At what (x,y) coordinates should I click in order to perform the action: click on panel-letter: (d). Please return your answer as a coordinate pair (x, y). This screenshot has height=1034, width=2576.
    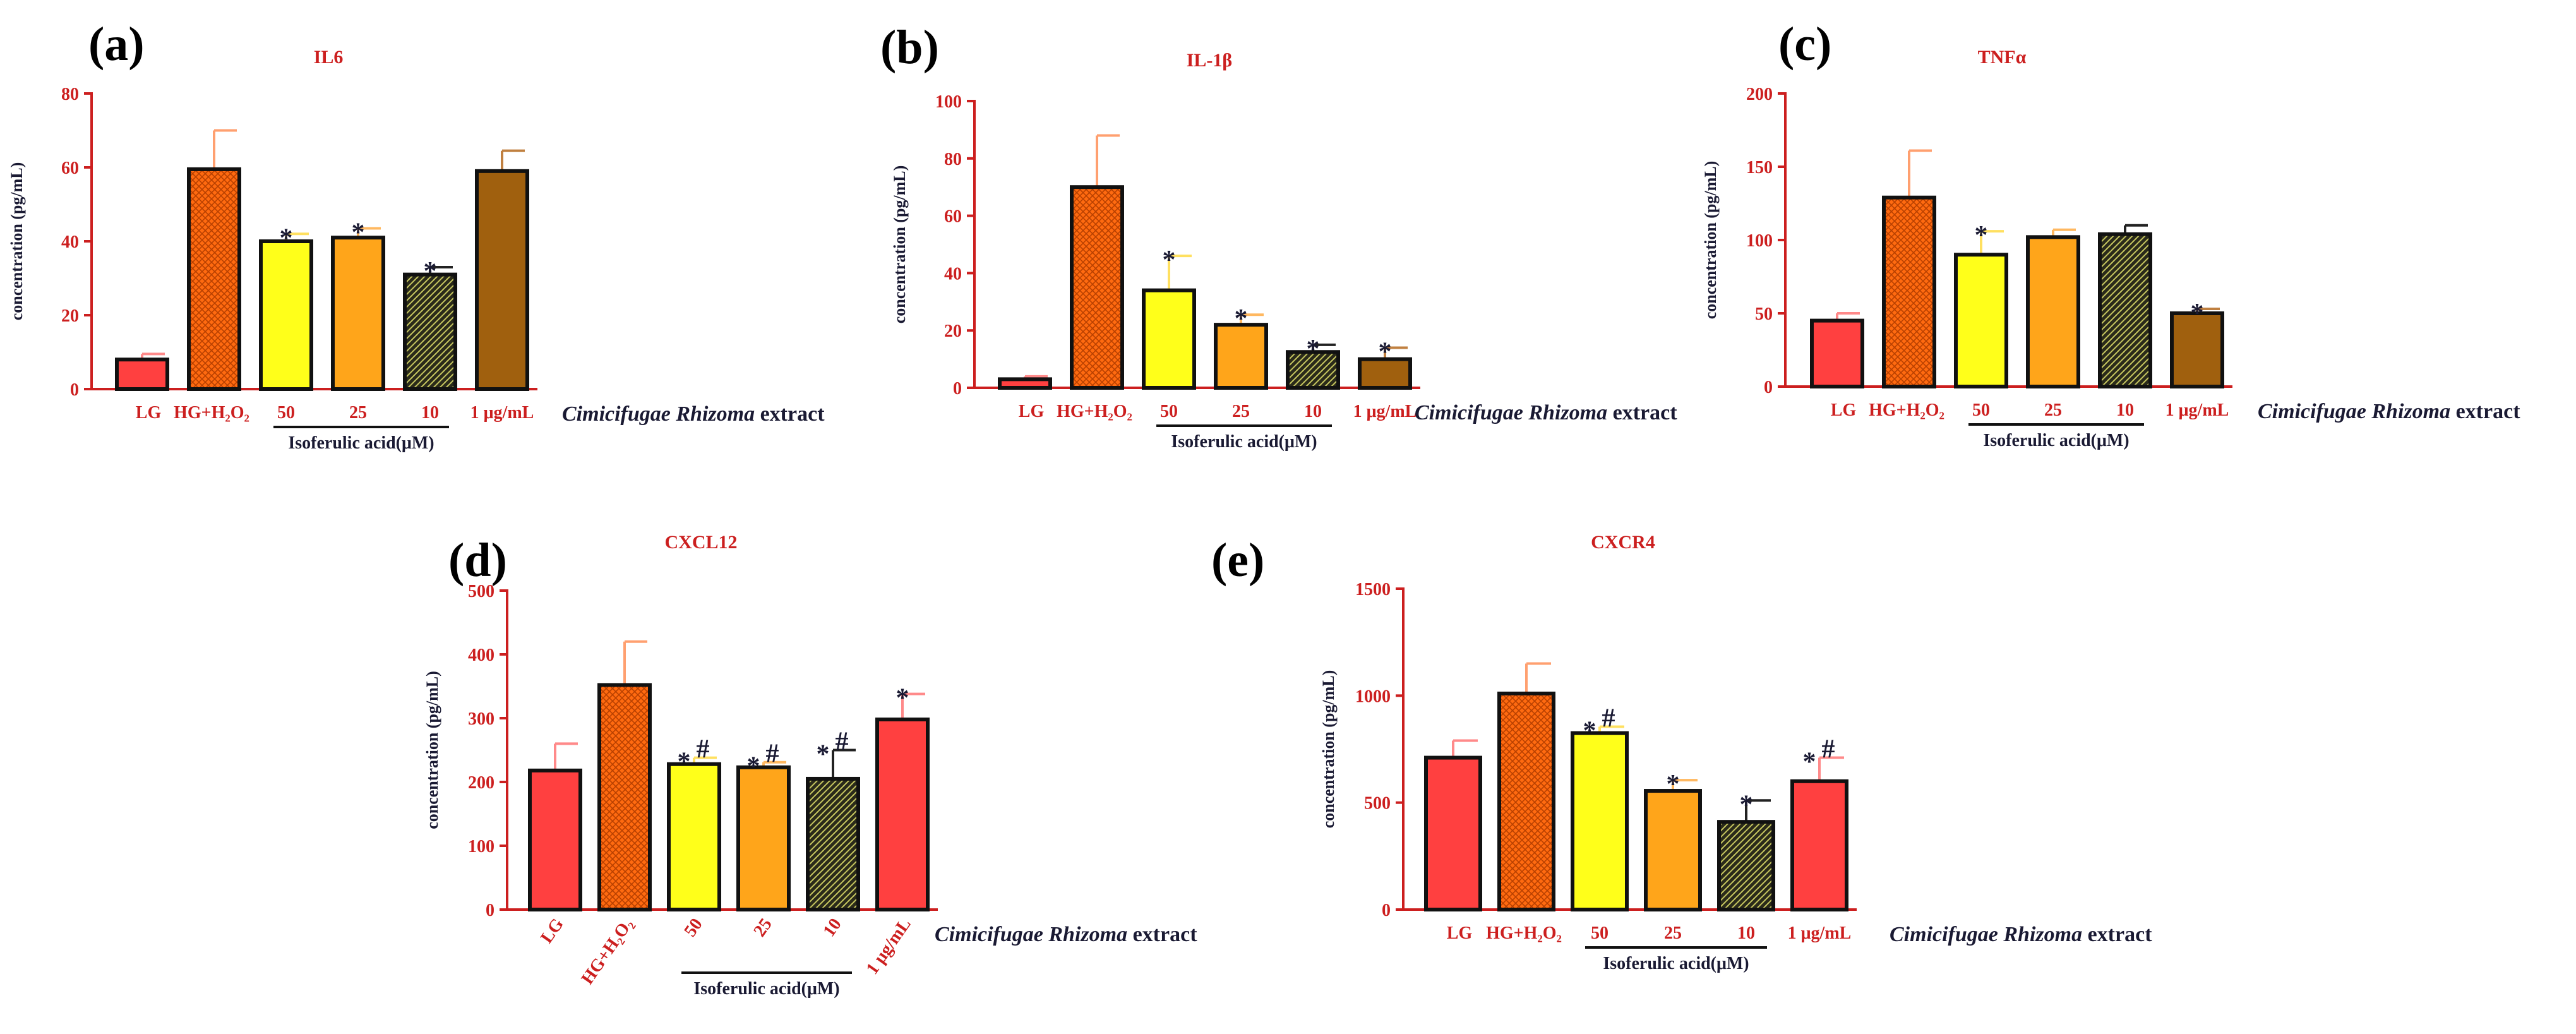
    Looking at the image, I should click on (477, 560).